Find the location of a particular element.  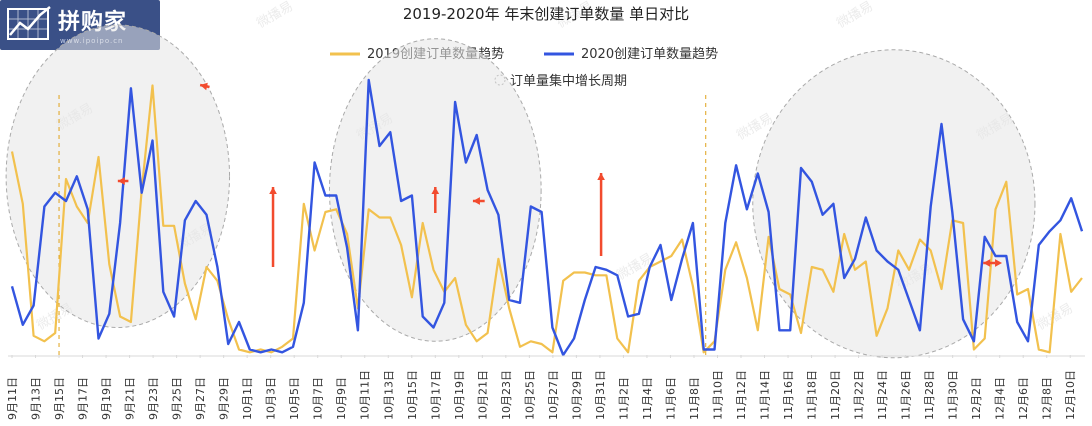

x-tick-label: 11月14日 is located at coordinates (765, 395).